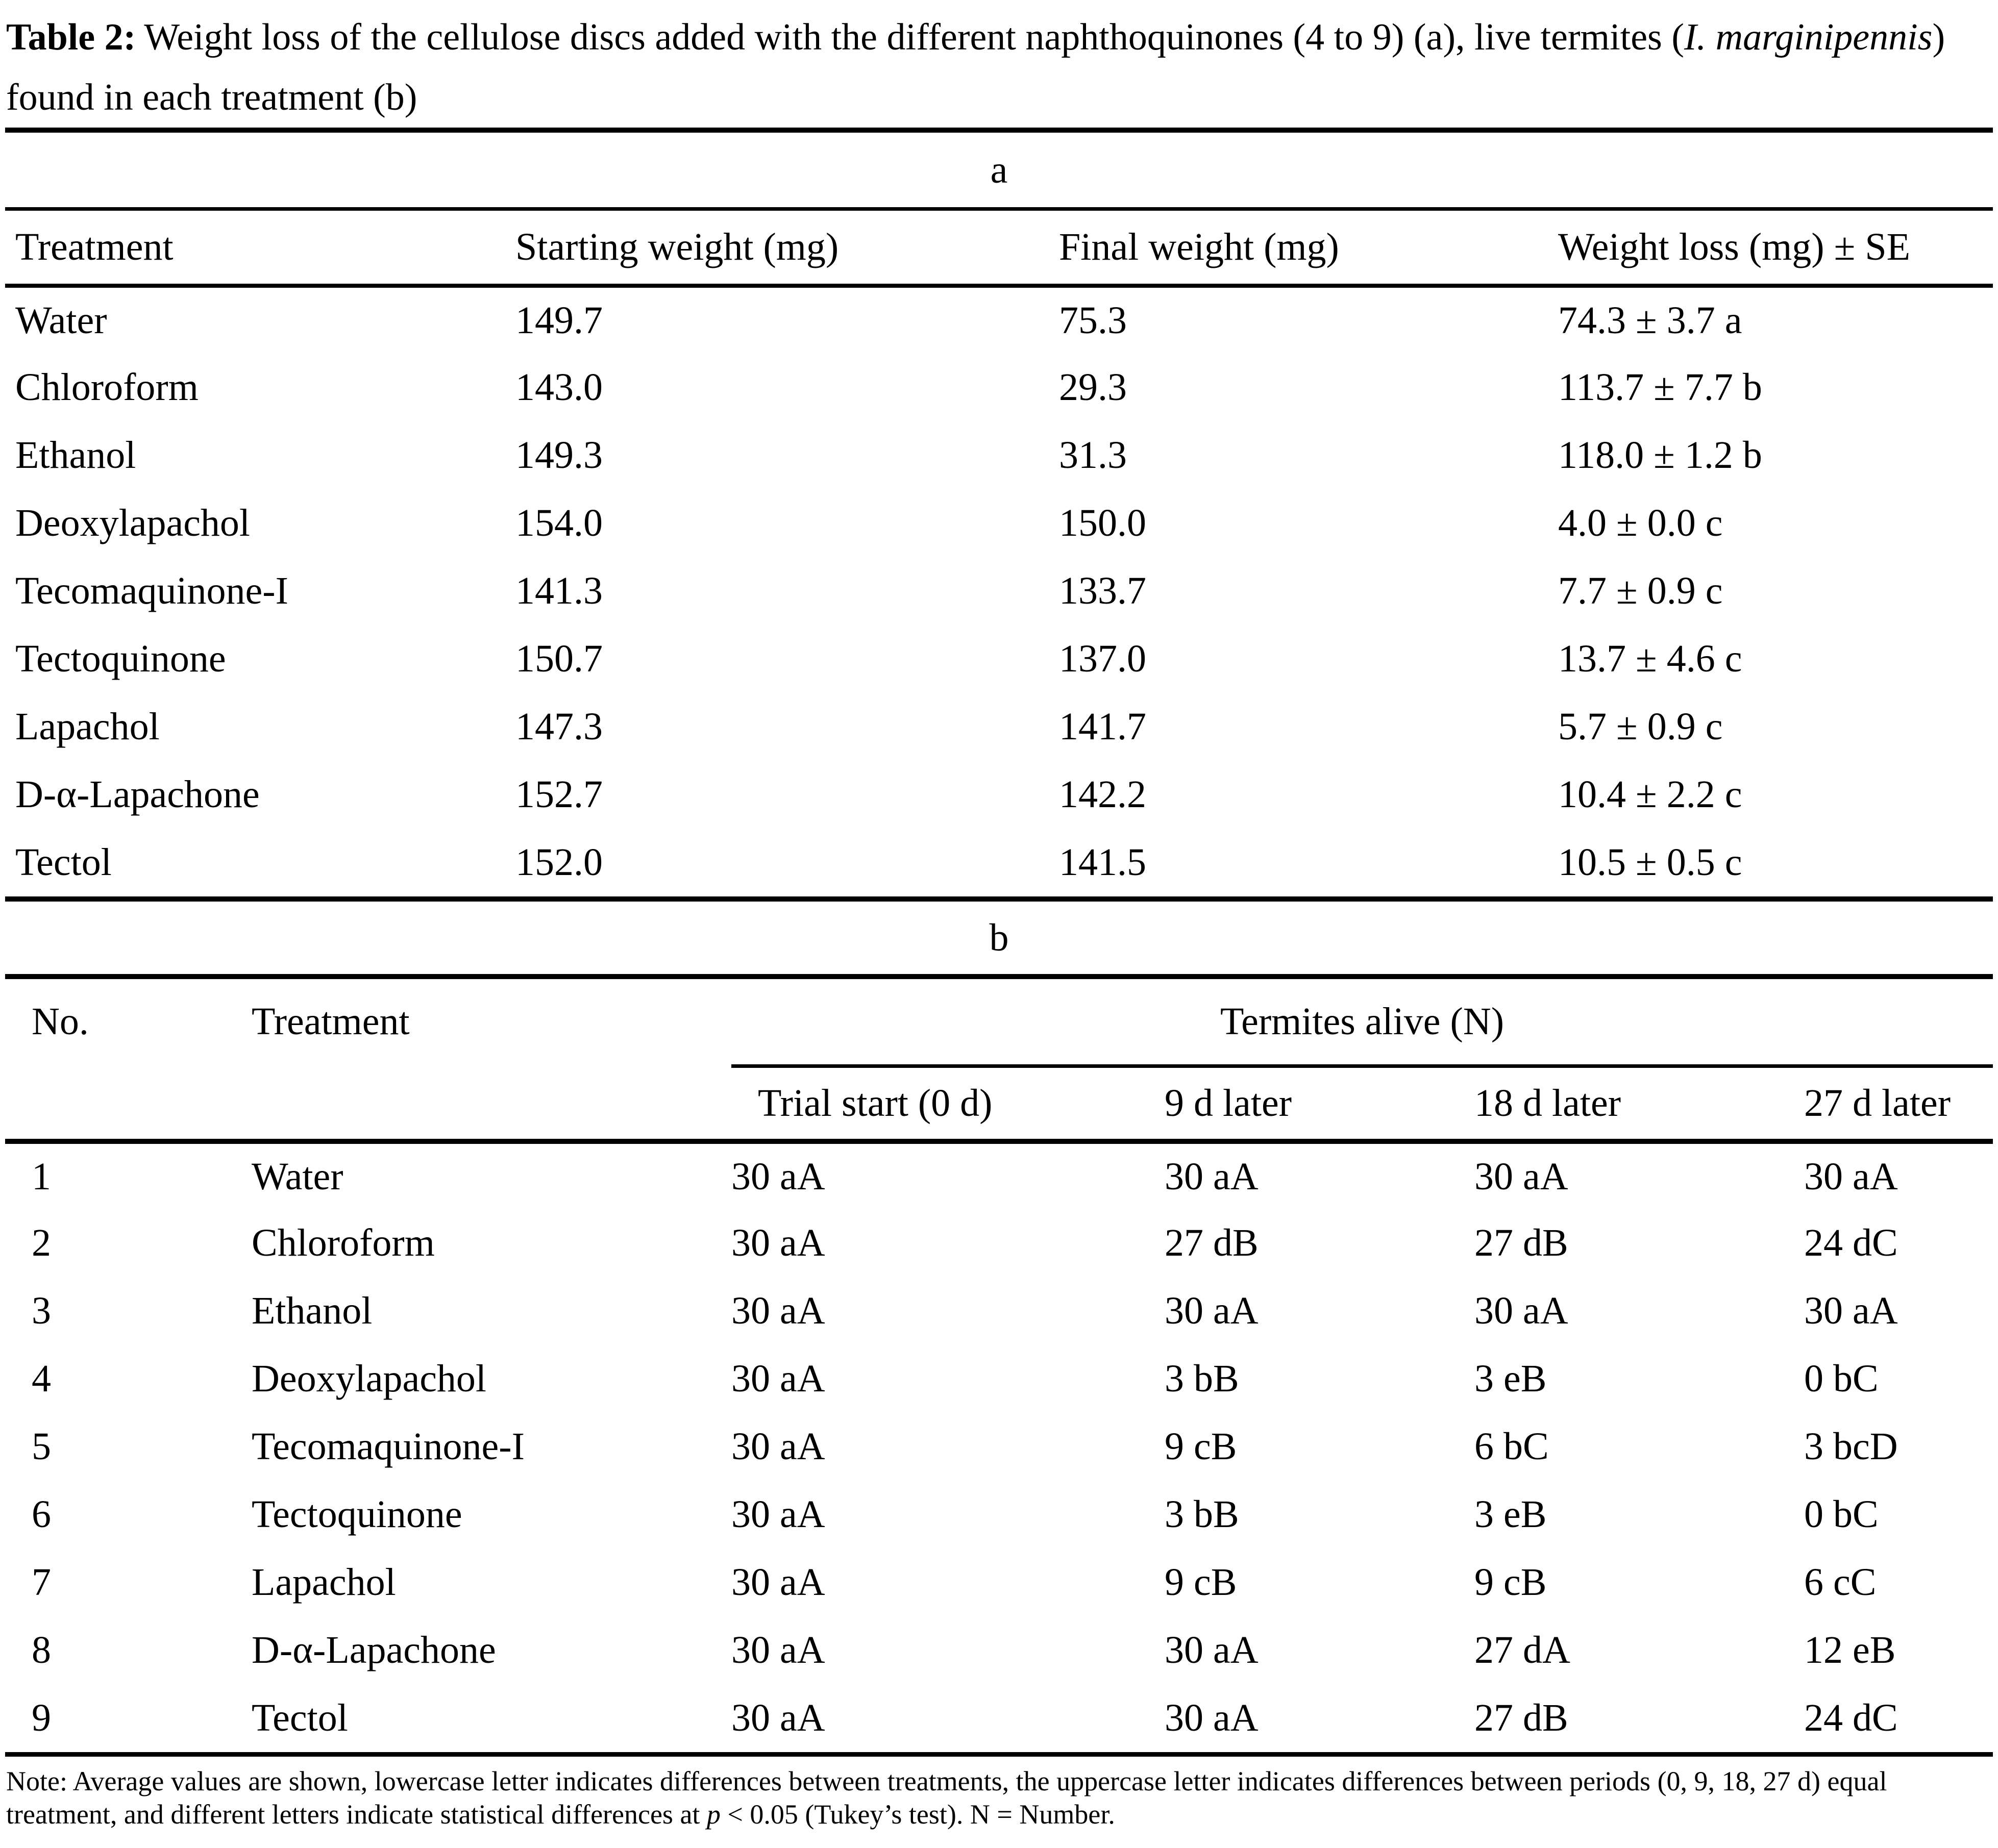 The height and width of the screenshot is (1848, 1998). I want to click on cell-no: 7, so click(41, 1582).